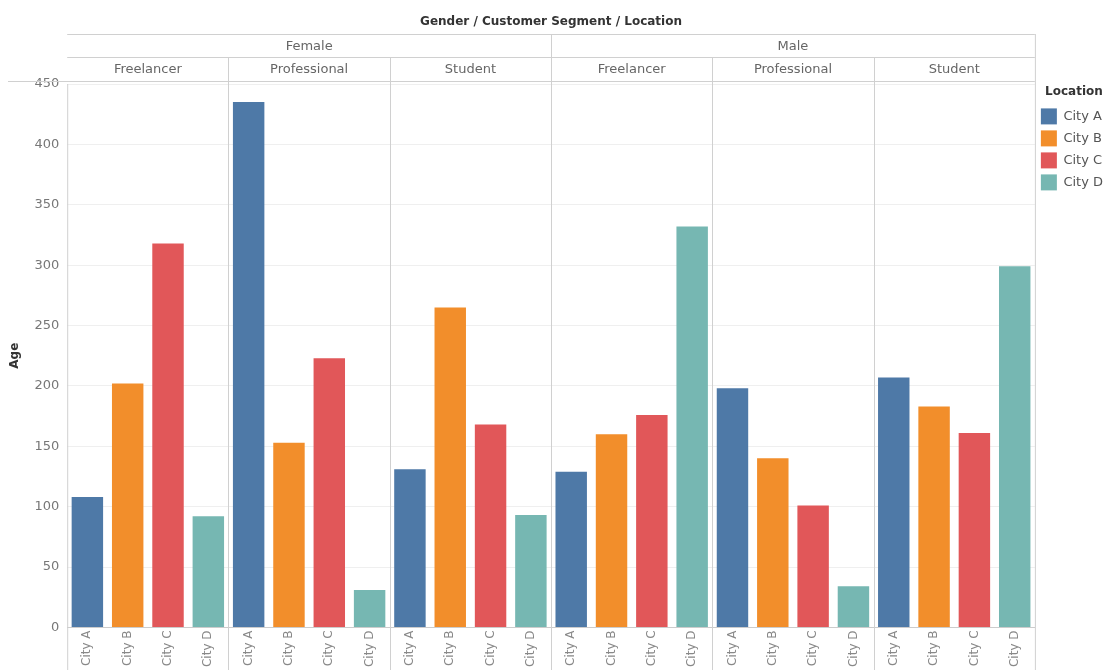  I want to click on chart-title: Gender / Customer Segment / Location, so click(551, 21).